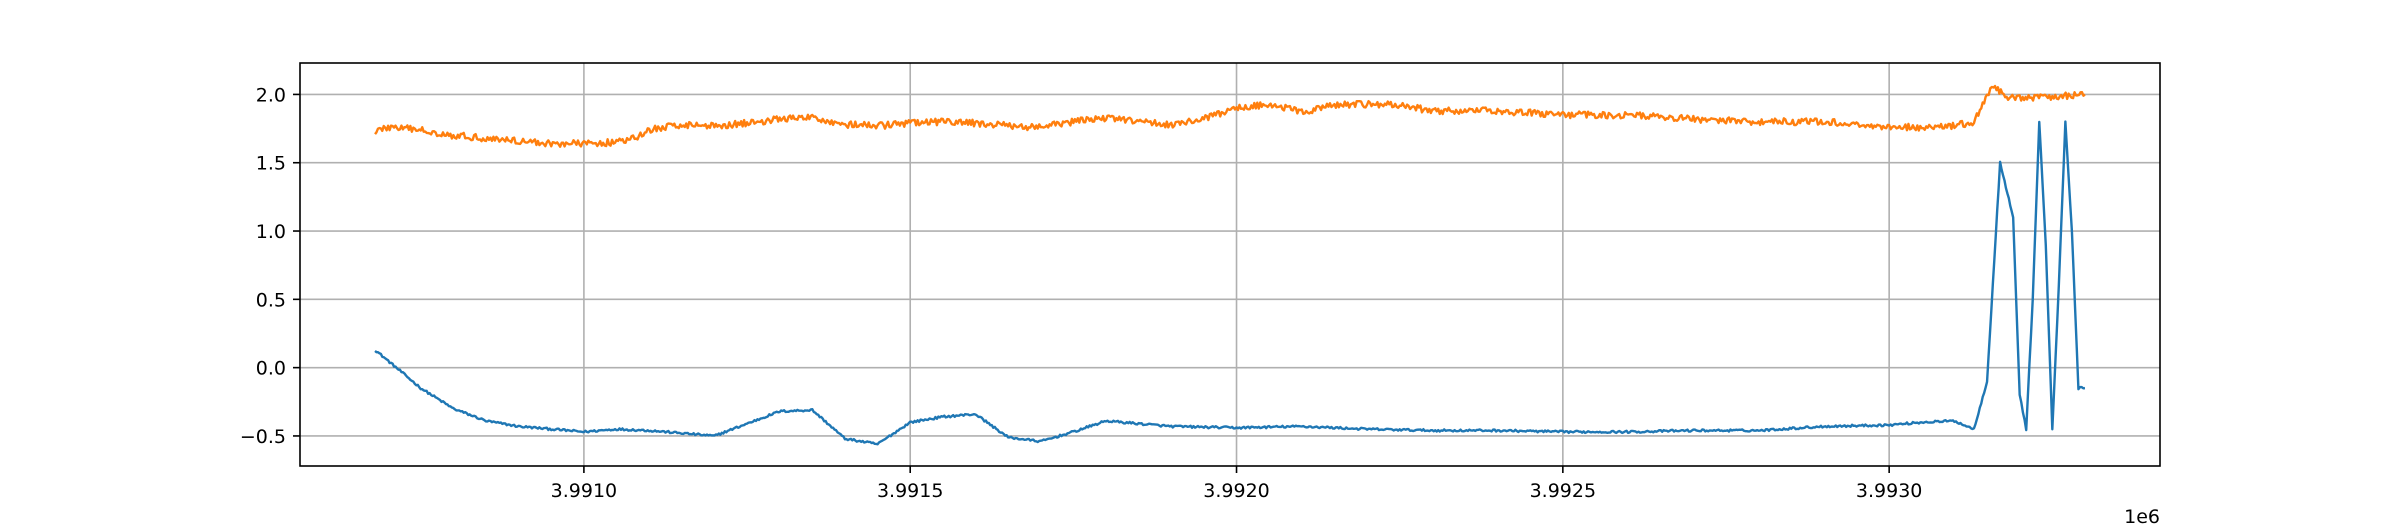 This screenshot has width=2400, height=525. I want to click on y-tick-label-2: 0.5, so click(271, 300).